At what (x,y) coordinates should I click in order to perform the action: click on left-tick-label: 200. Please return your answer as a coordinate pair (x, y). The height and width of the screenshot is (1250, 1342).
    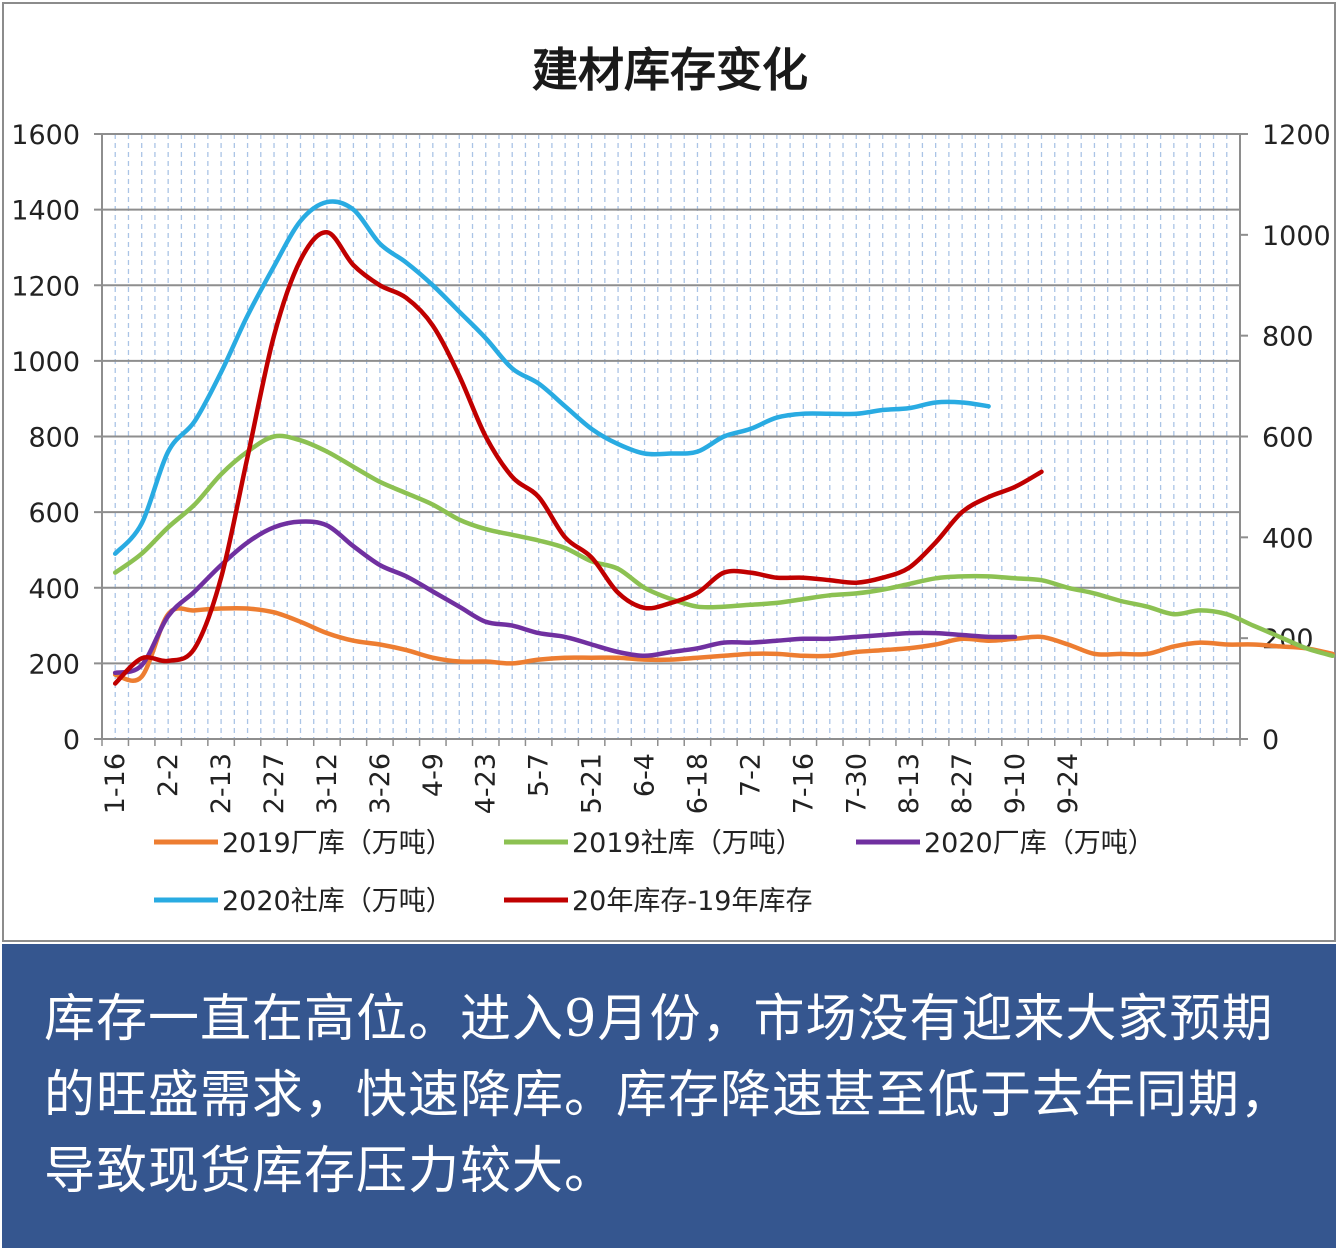
    Looking at the image, I should click on (54, 664).